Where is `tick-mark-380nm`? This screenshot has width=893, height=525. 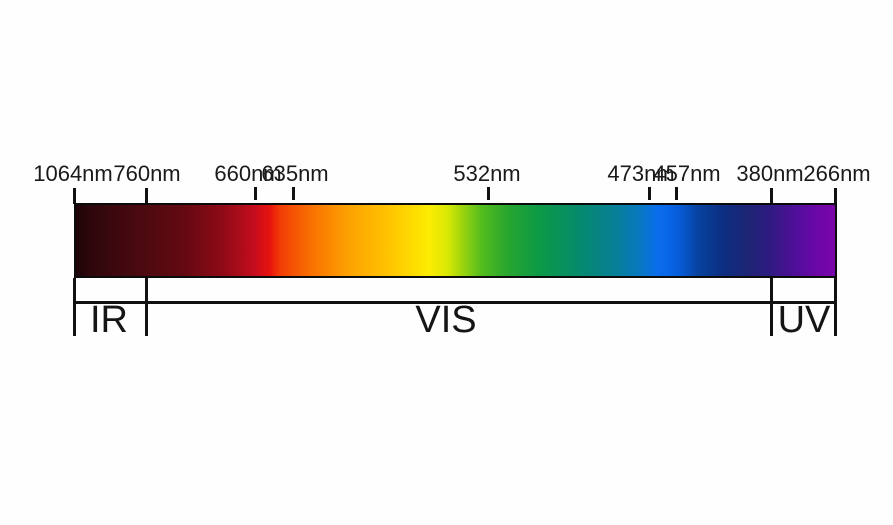 tick-mark-380nm is located at coordinates (771, 196).